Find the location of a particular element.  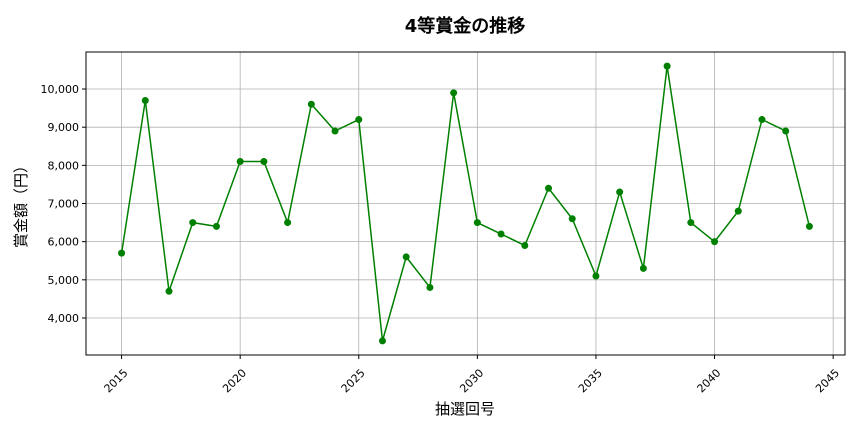

x-tick-label: 2020 is located at coordinates (234, 380).